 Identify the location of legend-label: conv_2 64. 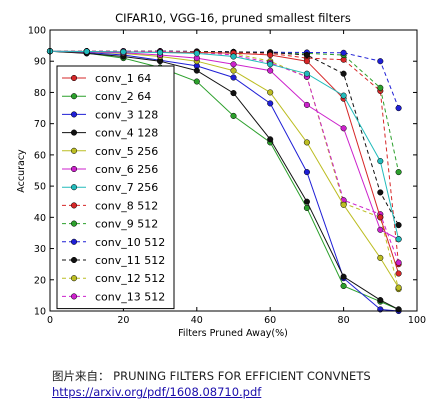
(123, 96).